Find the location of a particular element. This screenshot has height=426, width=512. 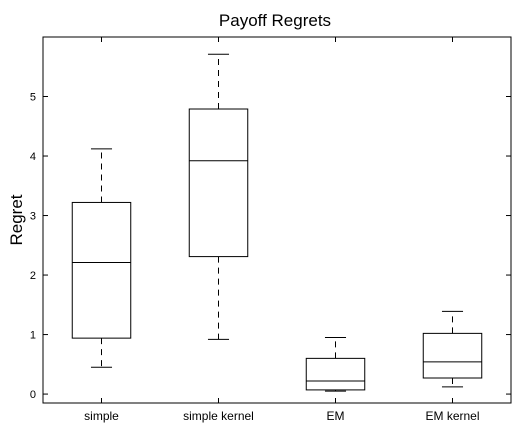

x-category-label-3: EM kernel is located at coordinates (452, 416).